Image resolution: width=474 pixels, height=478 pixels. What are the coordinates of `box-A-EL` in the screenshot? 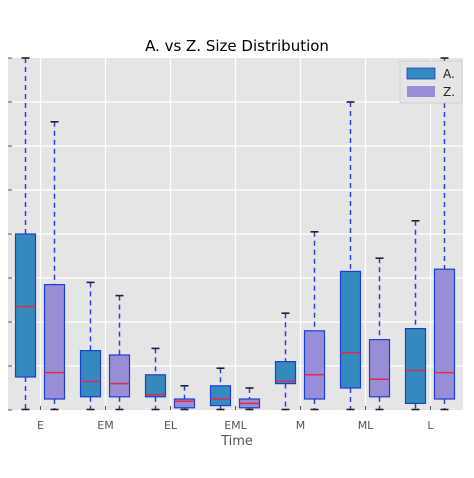 It's located at (155, 379).